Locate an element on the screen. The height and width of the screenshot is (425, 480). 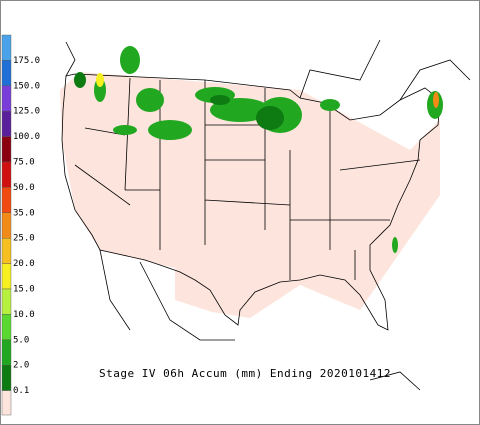
legend-label: 2.0 is located at coordinates (21, 366).